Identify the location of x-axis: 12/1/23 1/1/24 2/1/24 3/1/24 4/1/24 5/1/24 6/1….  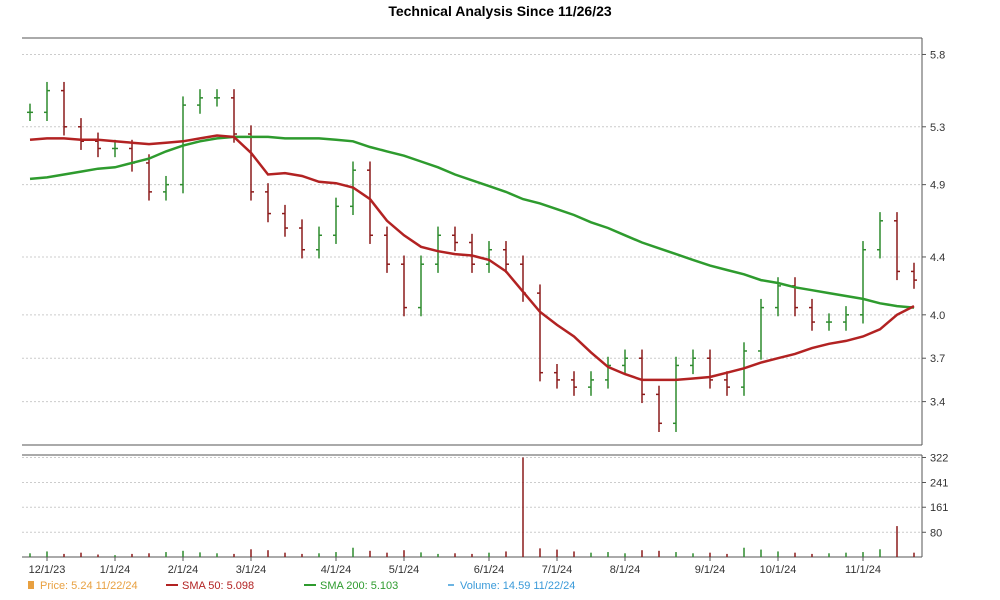
(455, 566).